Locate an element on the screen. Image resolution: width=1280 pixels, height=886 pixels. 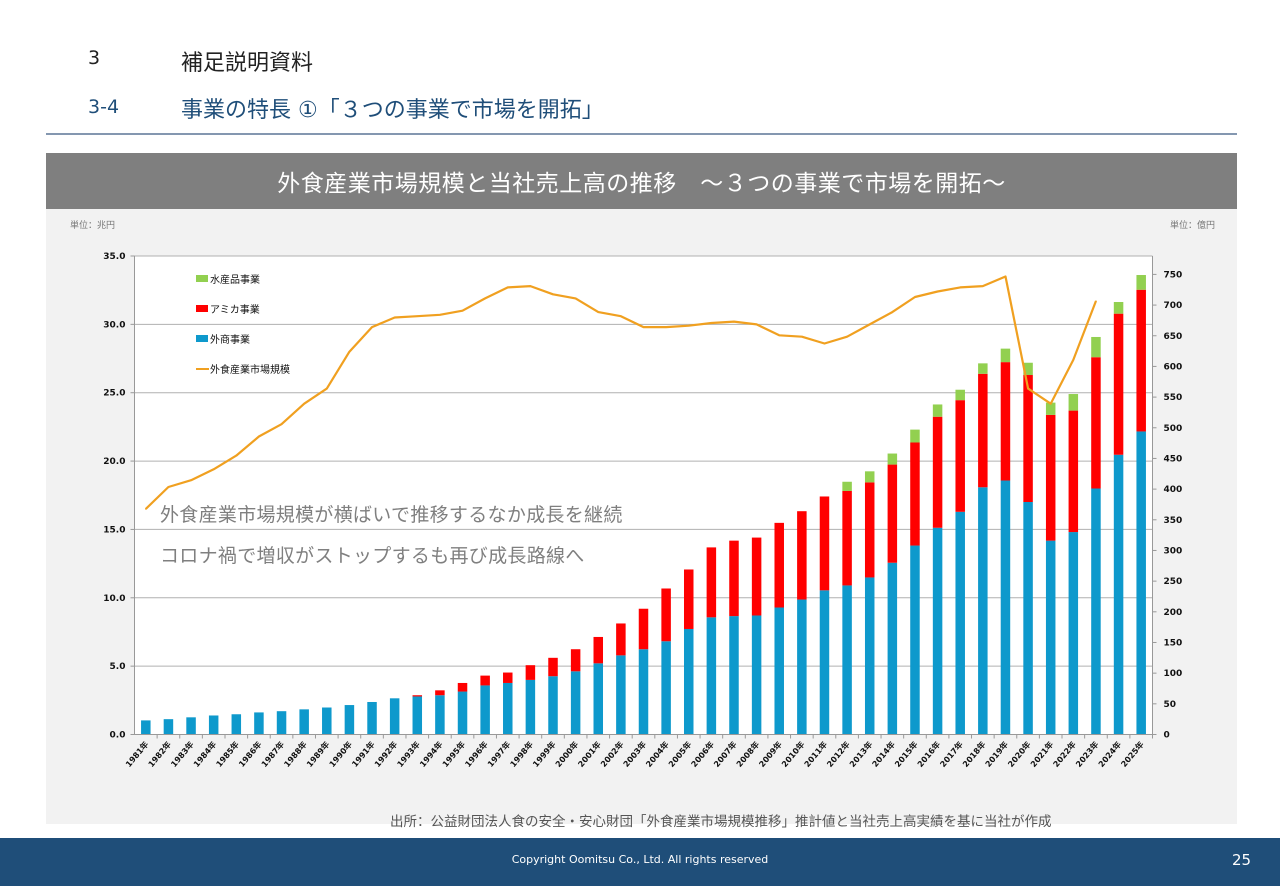
x-tick-label: 1992年 is located at coordinates (385, 754).